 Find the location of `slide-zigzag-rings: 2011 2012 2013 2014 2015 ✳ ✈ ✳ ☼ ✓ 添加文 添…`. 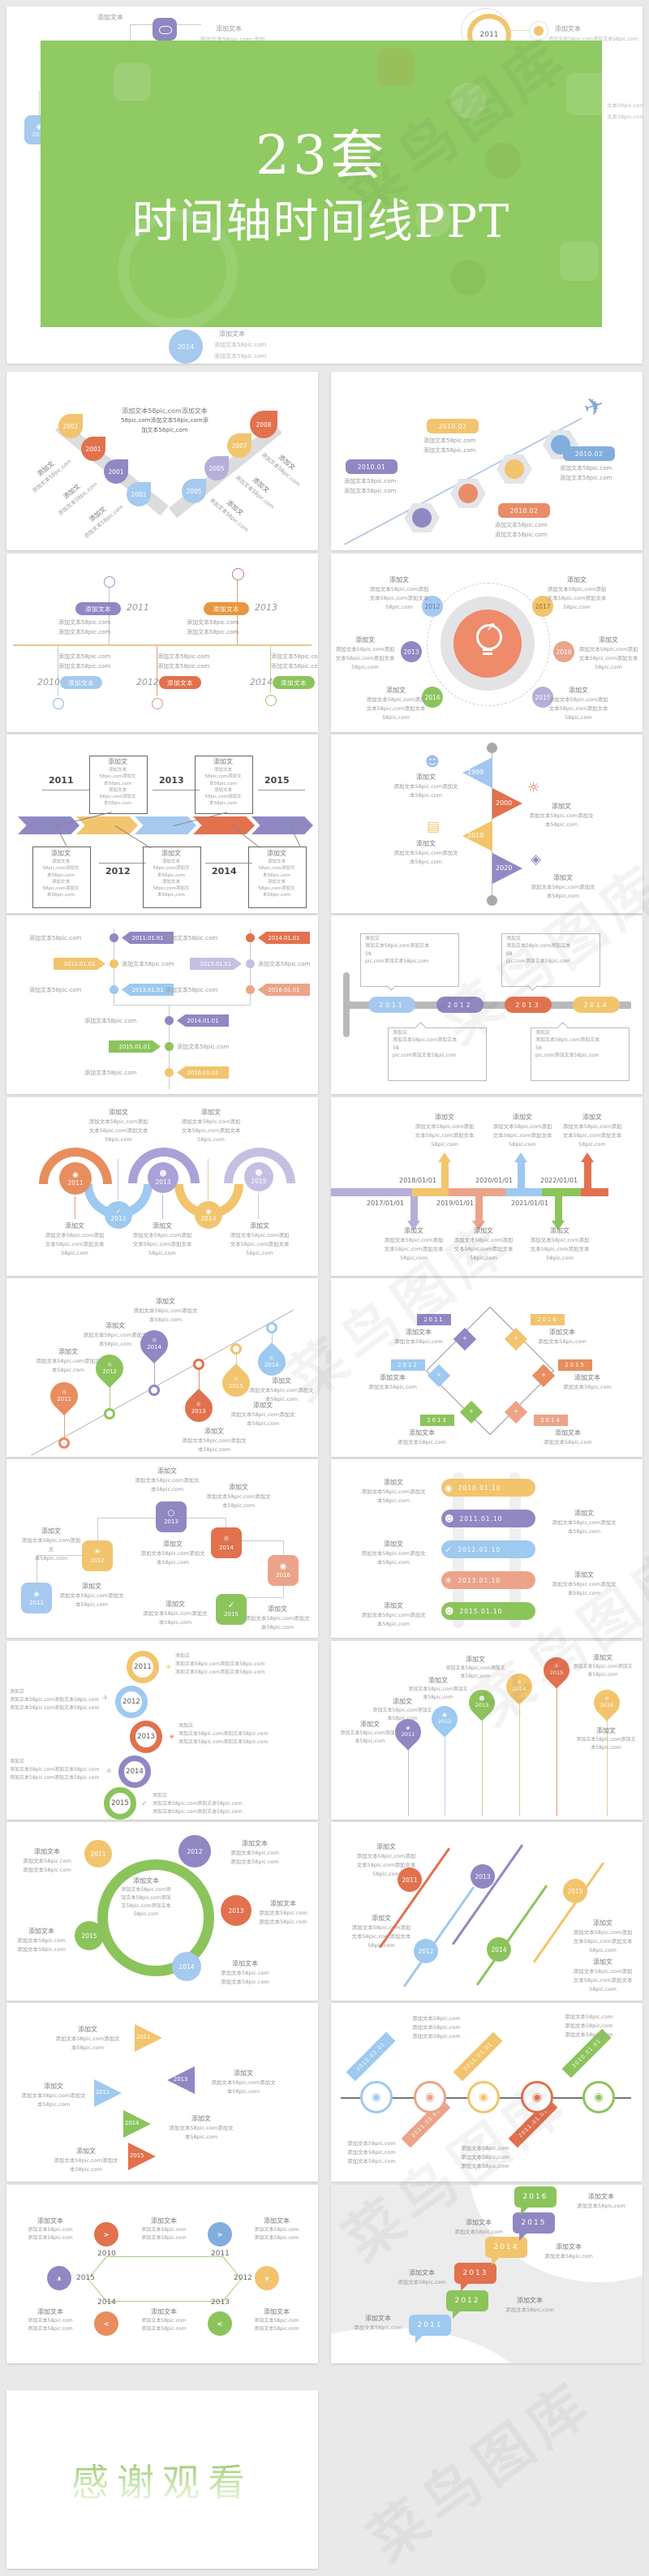

slide-zigzag-rings: 2011 2012 2013 2014 2015 ✳ ✈ ✳ ☼ ✓ 添加文 添… is located at coordinates (162, 1730).